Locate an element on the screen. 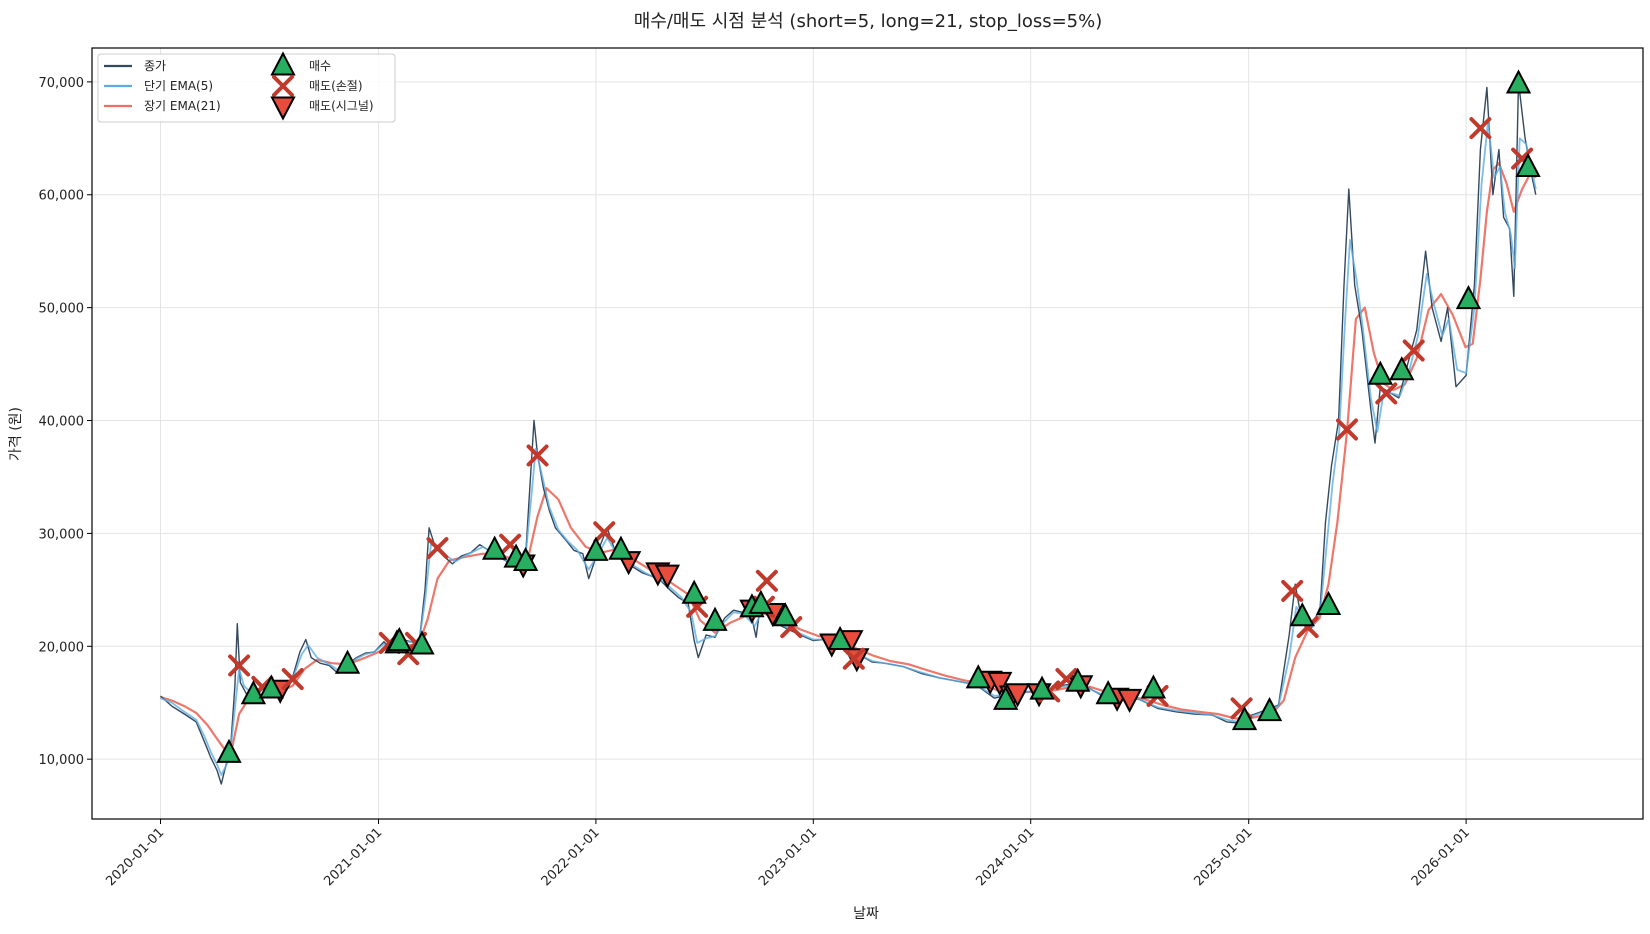 The height and width of the screenshot is (934, 1650). x-tick-label: 2025-01-01 is located at coordinates (1223, 857).